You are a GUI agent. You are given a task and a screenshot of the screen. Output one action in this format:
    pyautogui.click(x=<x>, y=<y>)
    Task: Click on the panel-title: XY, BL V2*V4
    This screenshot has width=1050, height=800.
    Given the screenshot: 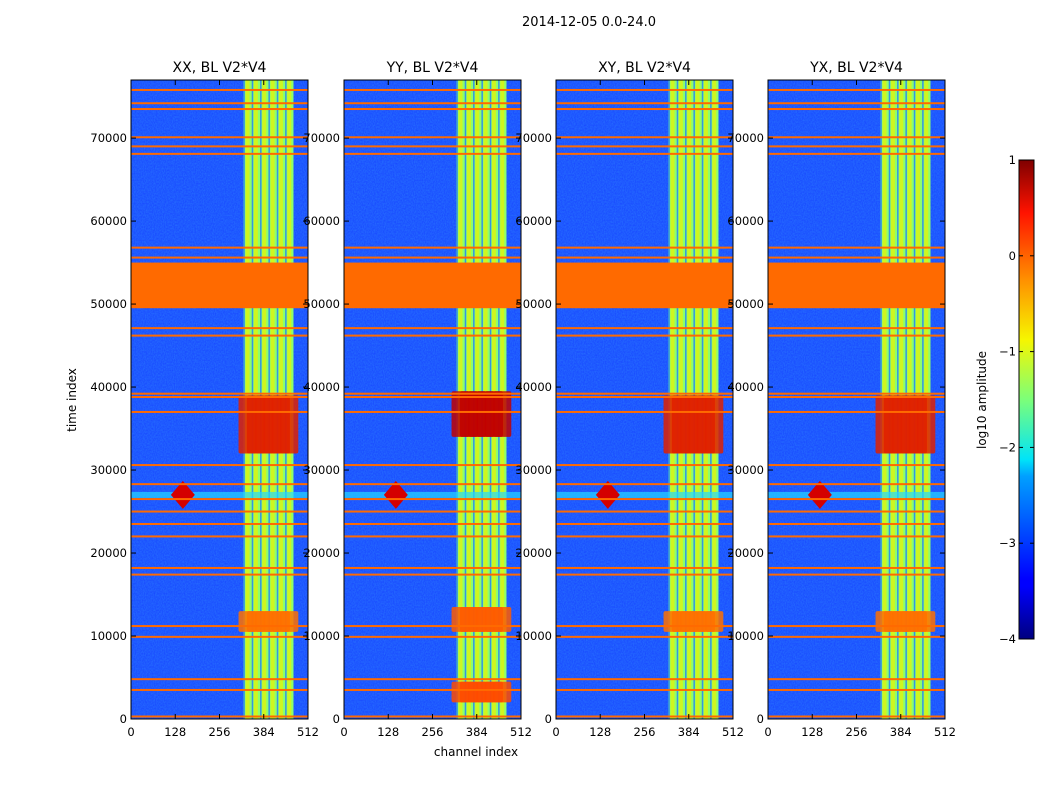 What is the action you would take?
    pyautogui.click(x=644, y=68)
    